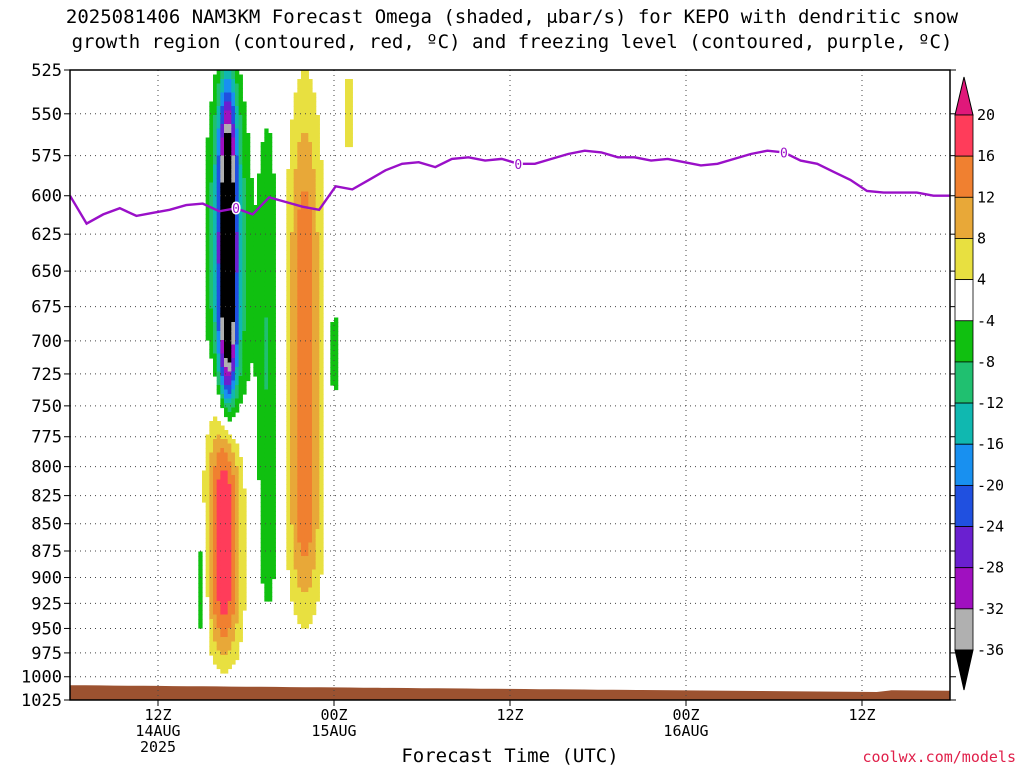  Describe the element at coordinates (939, 757) in the screenshot. I see `credit-link: coolwx.com/models` at that location.